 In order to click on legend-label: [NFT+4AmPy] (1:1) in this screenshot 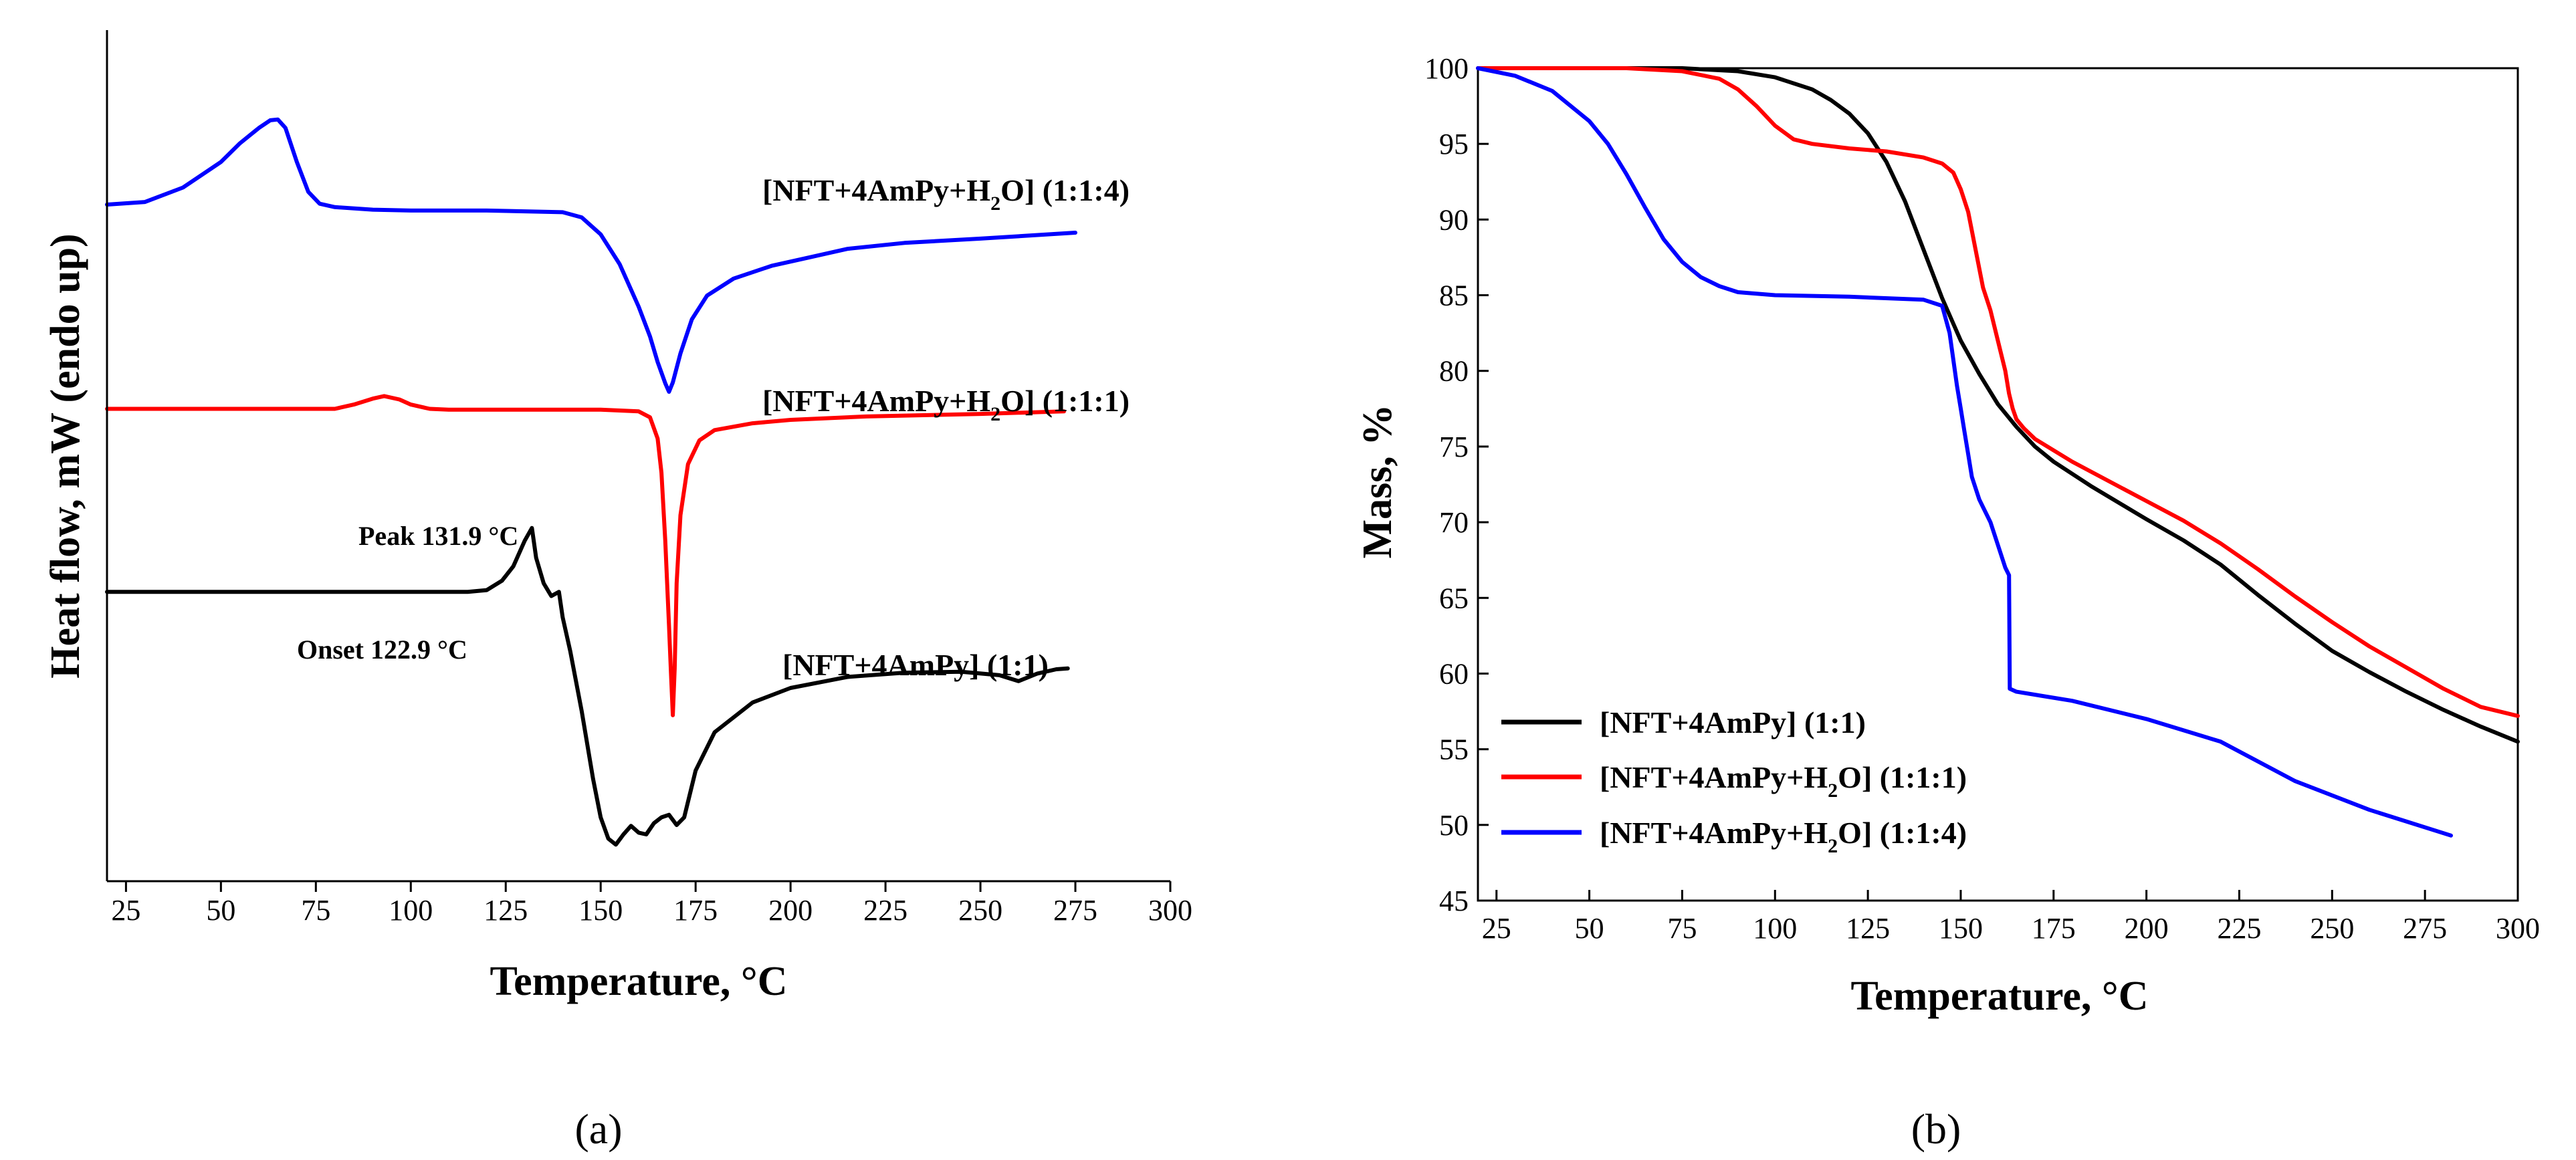, I will do `click(1733, 722)`.